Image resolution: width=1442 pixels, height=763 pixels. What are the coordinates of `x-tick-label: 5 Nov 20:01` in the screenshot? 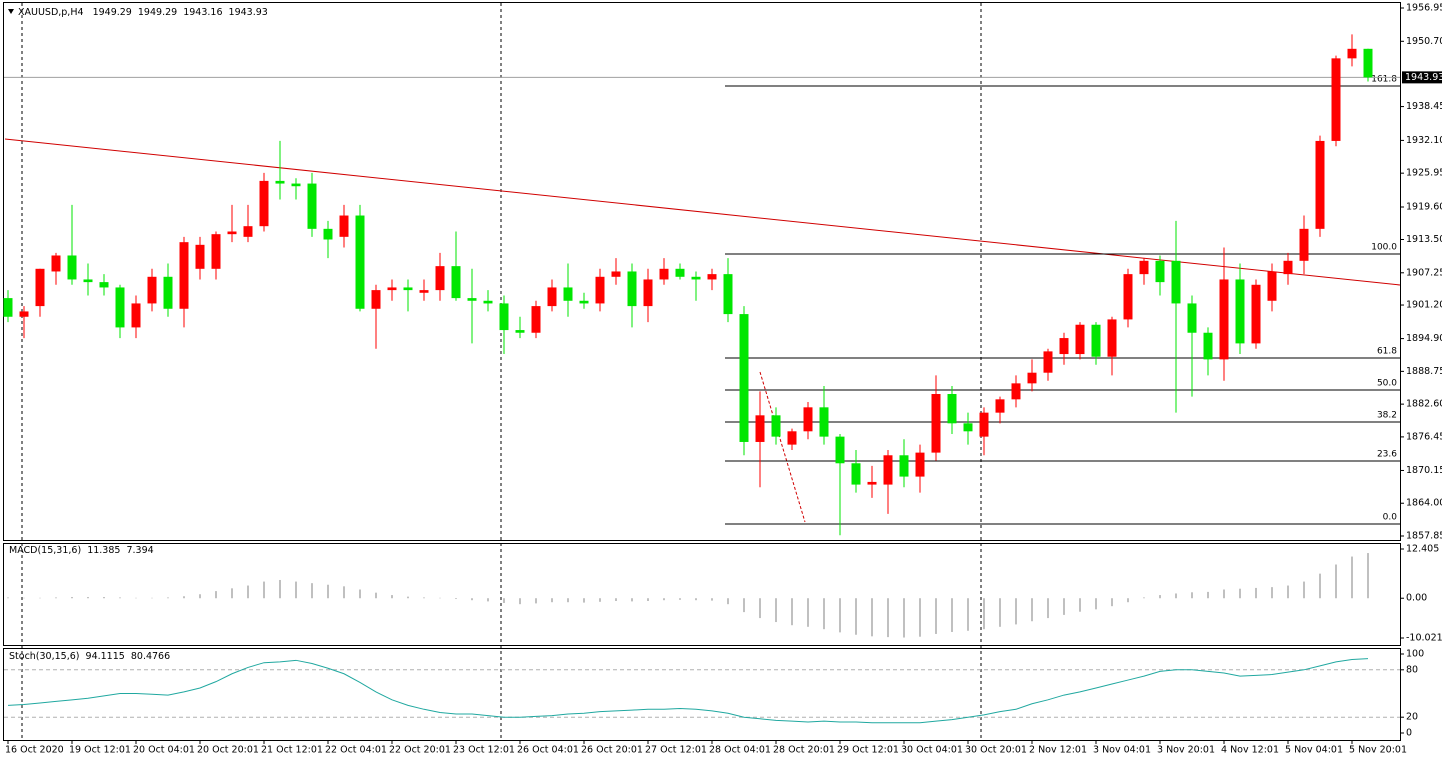 It's located at (1378, 750).